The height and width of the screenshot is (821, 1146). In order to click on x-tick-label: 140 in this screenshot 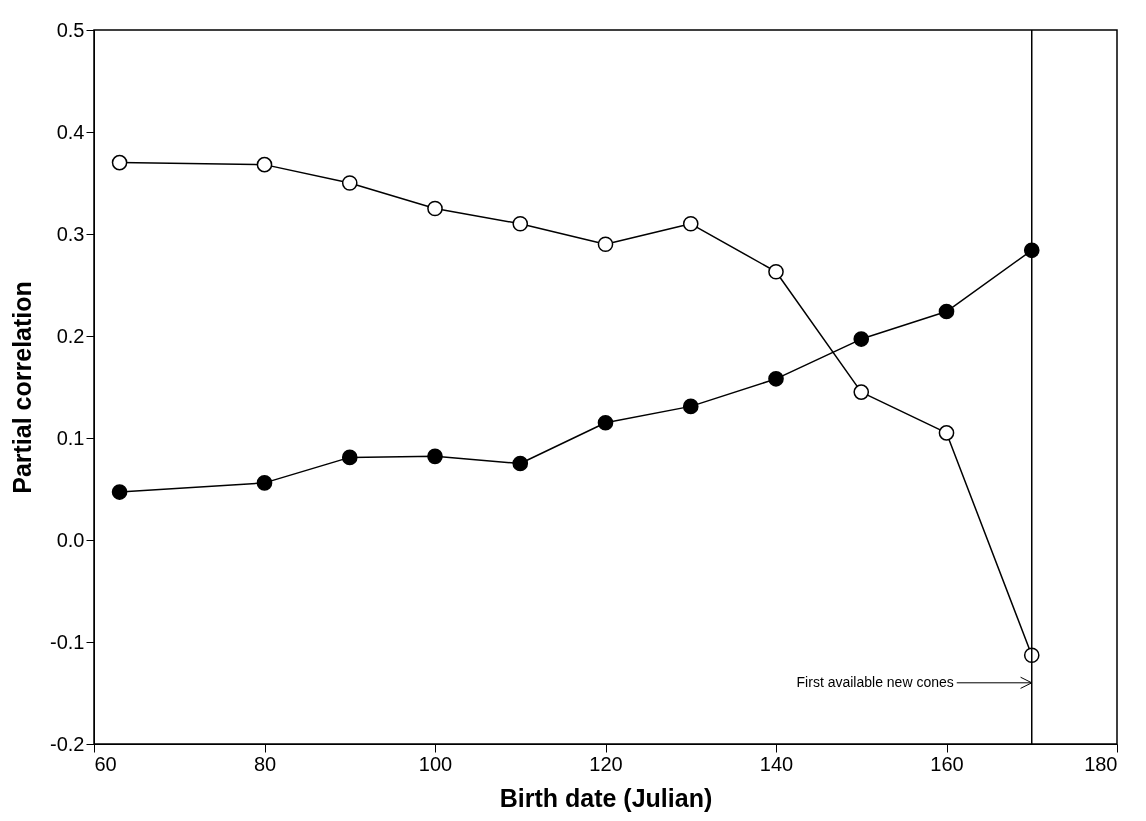, I will do `click(776, 763)`.